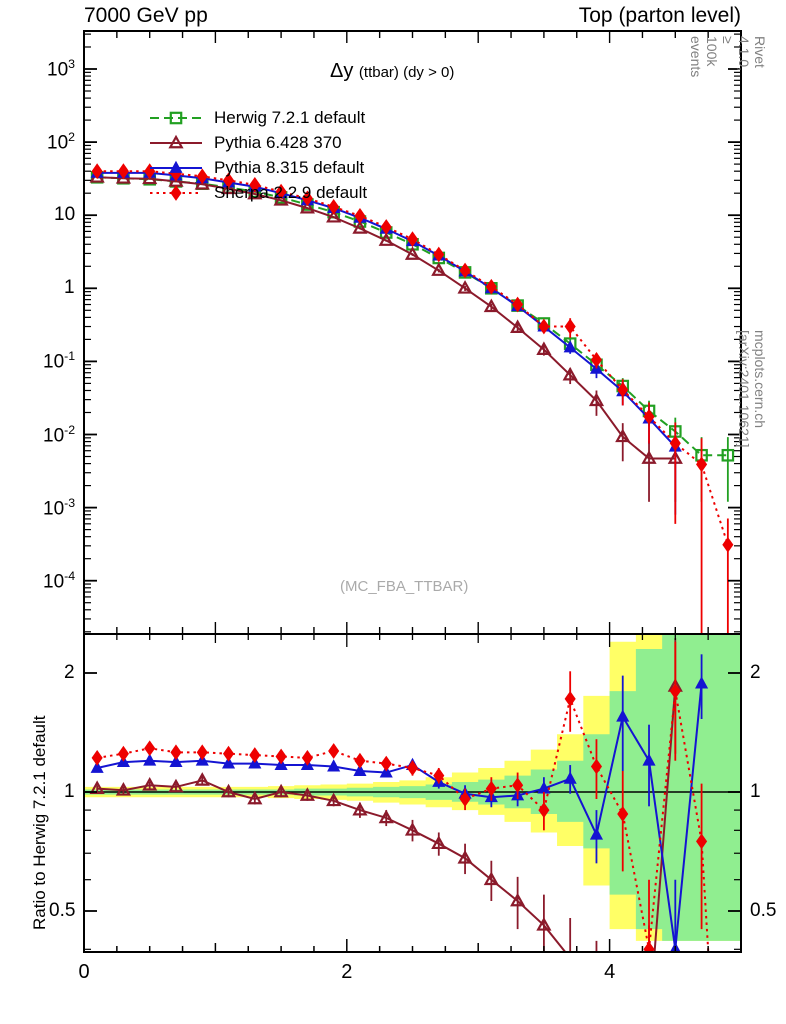 The height and width of the screenshot is (1024, 786). I want to click on legend-label-3: Sherpa 2.2.9 default, so click(291, 192).